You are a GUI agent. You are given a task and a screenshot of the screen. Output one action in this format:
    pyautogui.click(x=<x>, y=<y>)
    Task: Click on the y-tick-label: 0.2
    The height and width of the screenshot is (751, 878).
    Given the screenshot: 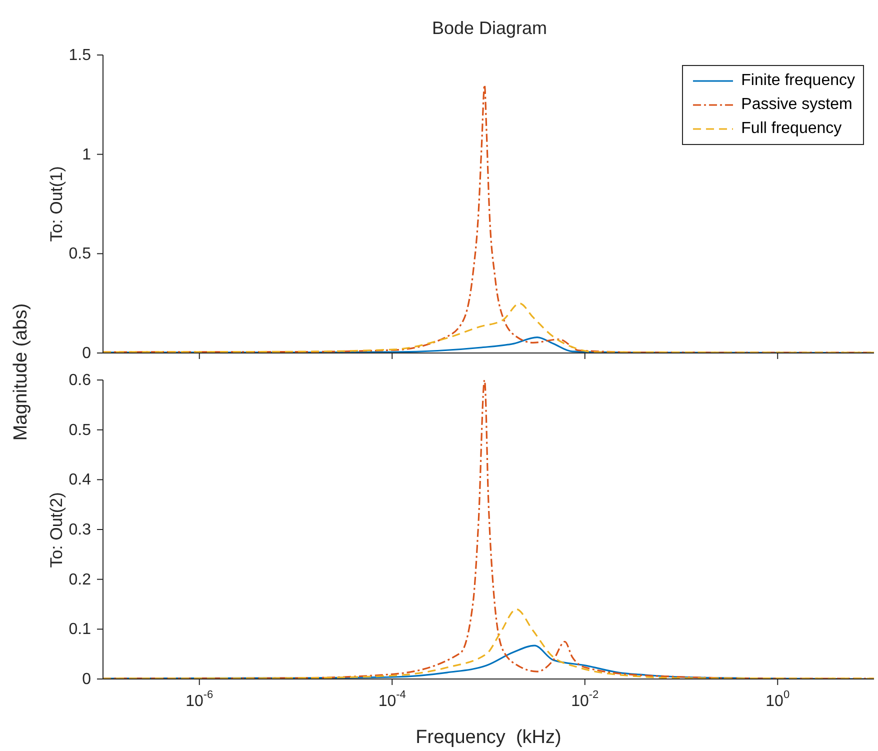 What is the action you would take?
    pyautogui.click(x=80, y=579)
    